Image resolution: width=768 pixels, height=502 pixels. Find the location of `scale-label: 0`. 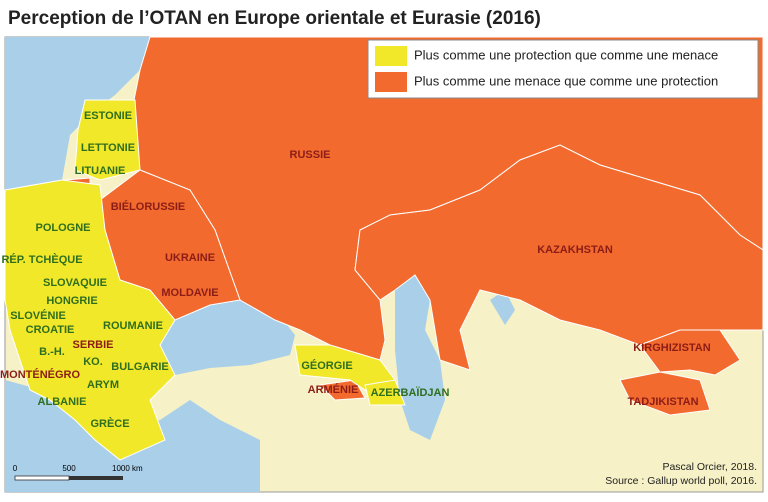

scale-label: 0 is located at coordinates (15, 468).